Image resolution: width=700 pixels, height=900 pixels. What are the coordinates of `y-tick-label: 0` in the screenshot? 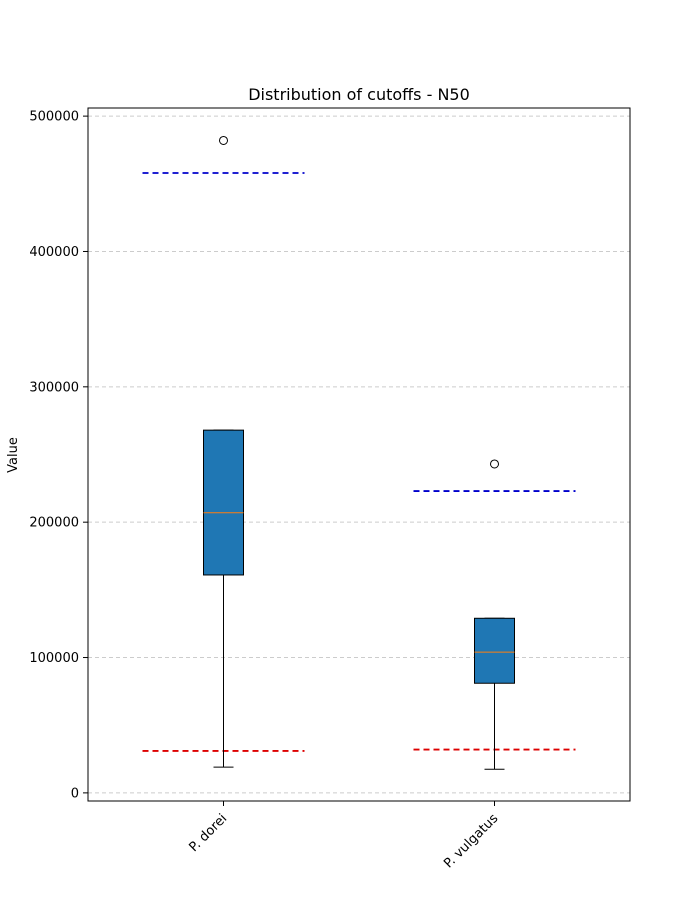 It's located at (75, 793).